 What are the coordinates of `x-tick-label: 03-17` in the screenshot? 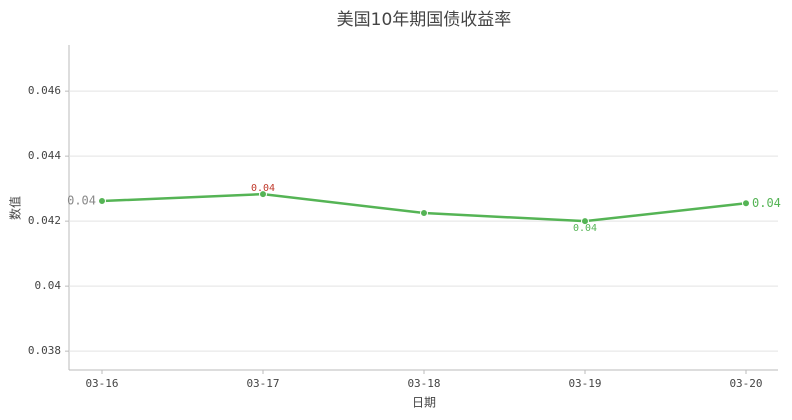 It's located at (262, 383).